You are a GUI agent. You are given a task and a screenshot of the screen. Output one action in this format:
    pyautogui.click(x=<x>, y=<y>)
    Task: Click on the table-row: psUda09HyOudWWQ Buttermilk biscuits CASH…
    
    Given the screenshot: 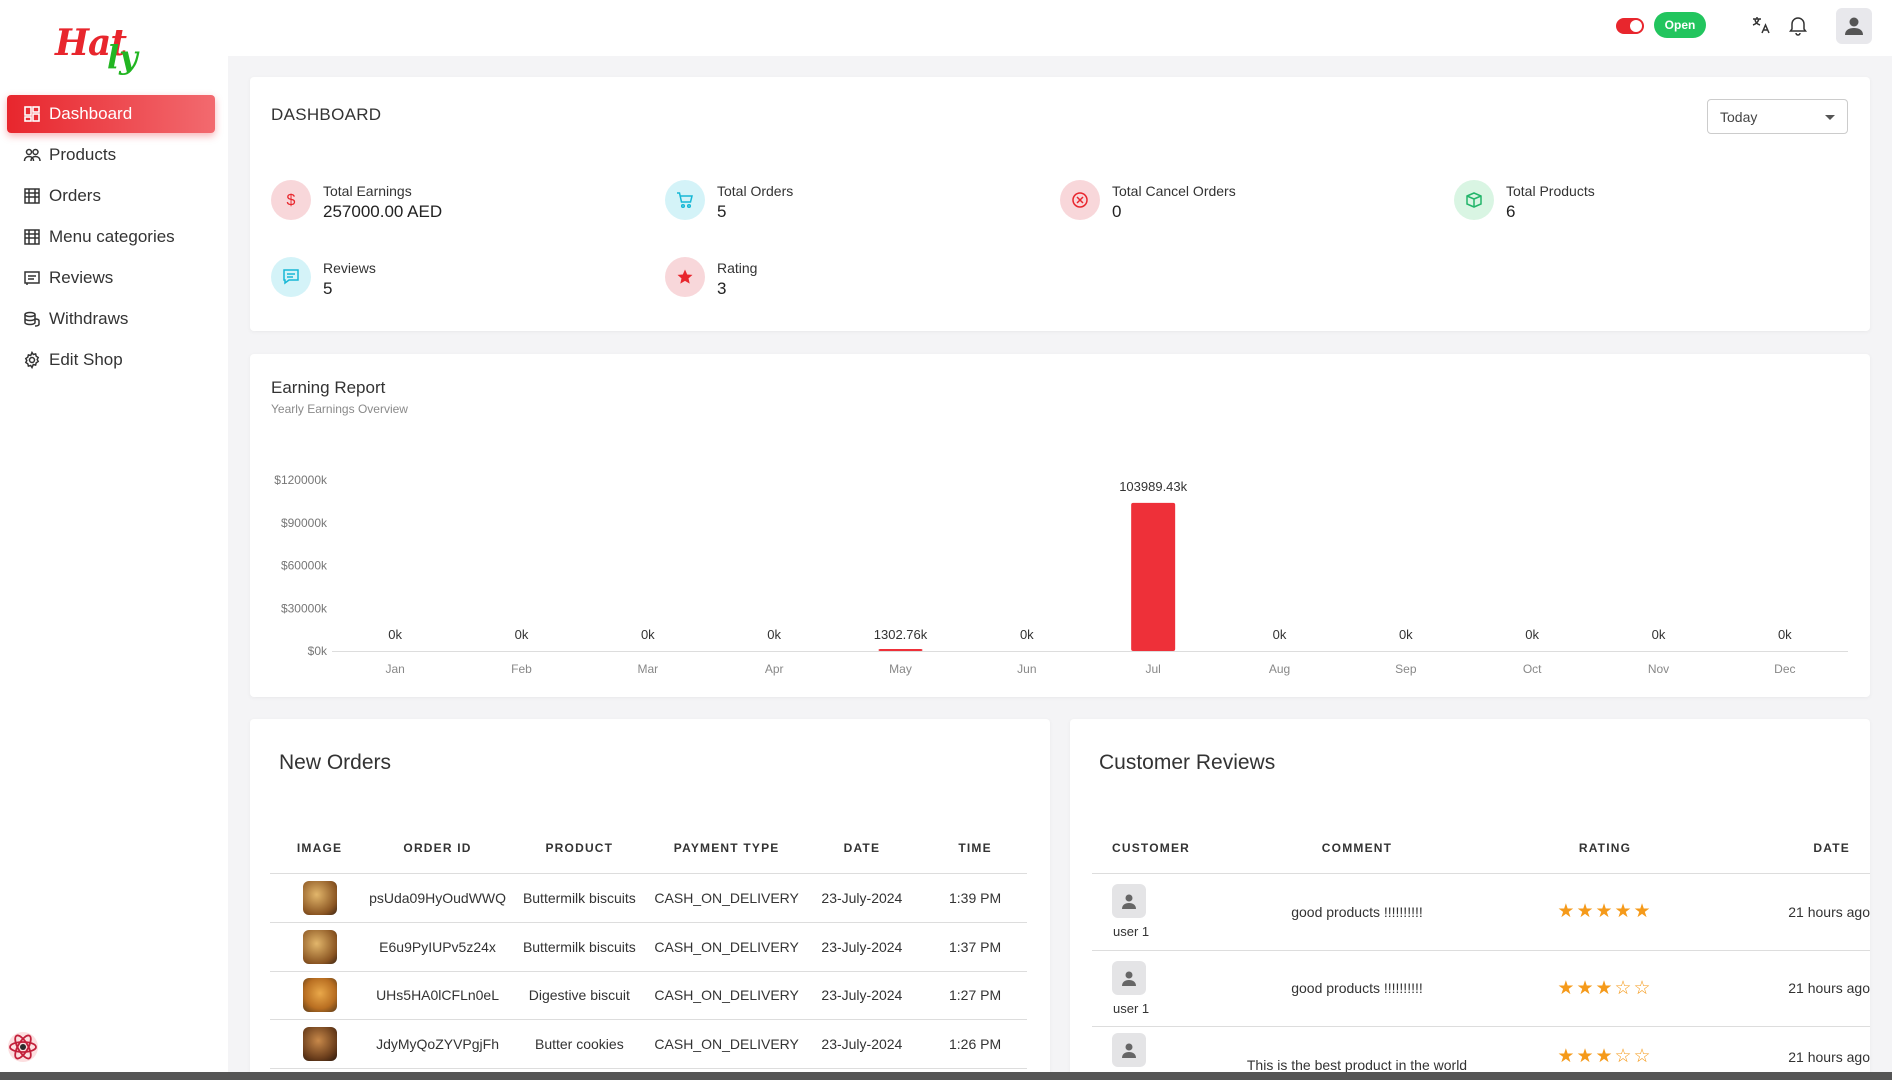 What is the action you would take?
    pyautogui.click(x=648, y=898)
    